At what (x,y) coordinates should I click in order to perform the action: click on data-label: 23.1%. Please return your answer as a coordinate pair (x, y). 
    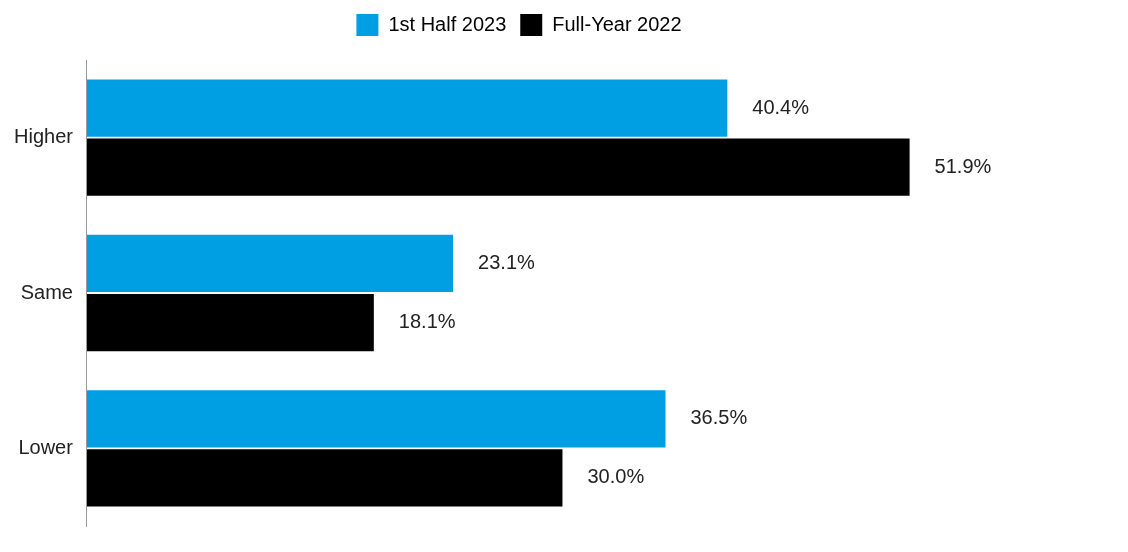
    Looking at the image, I should click on (507, 262).